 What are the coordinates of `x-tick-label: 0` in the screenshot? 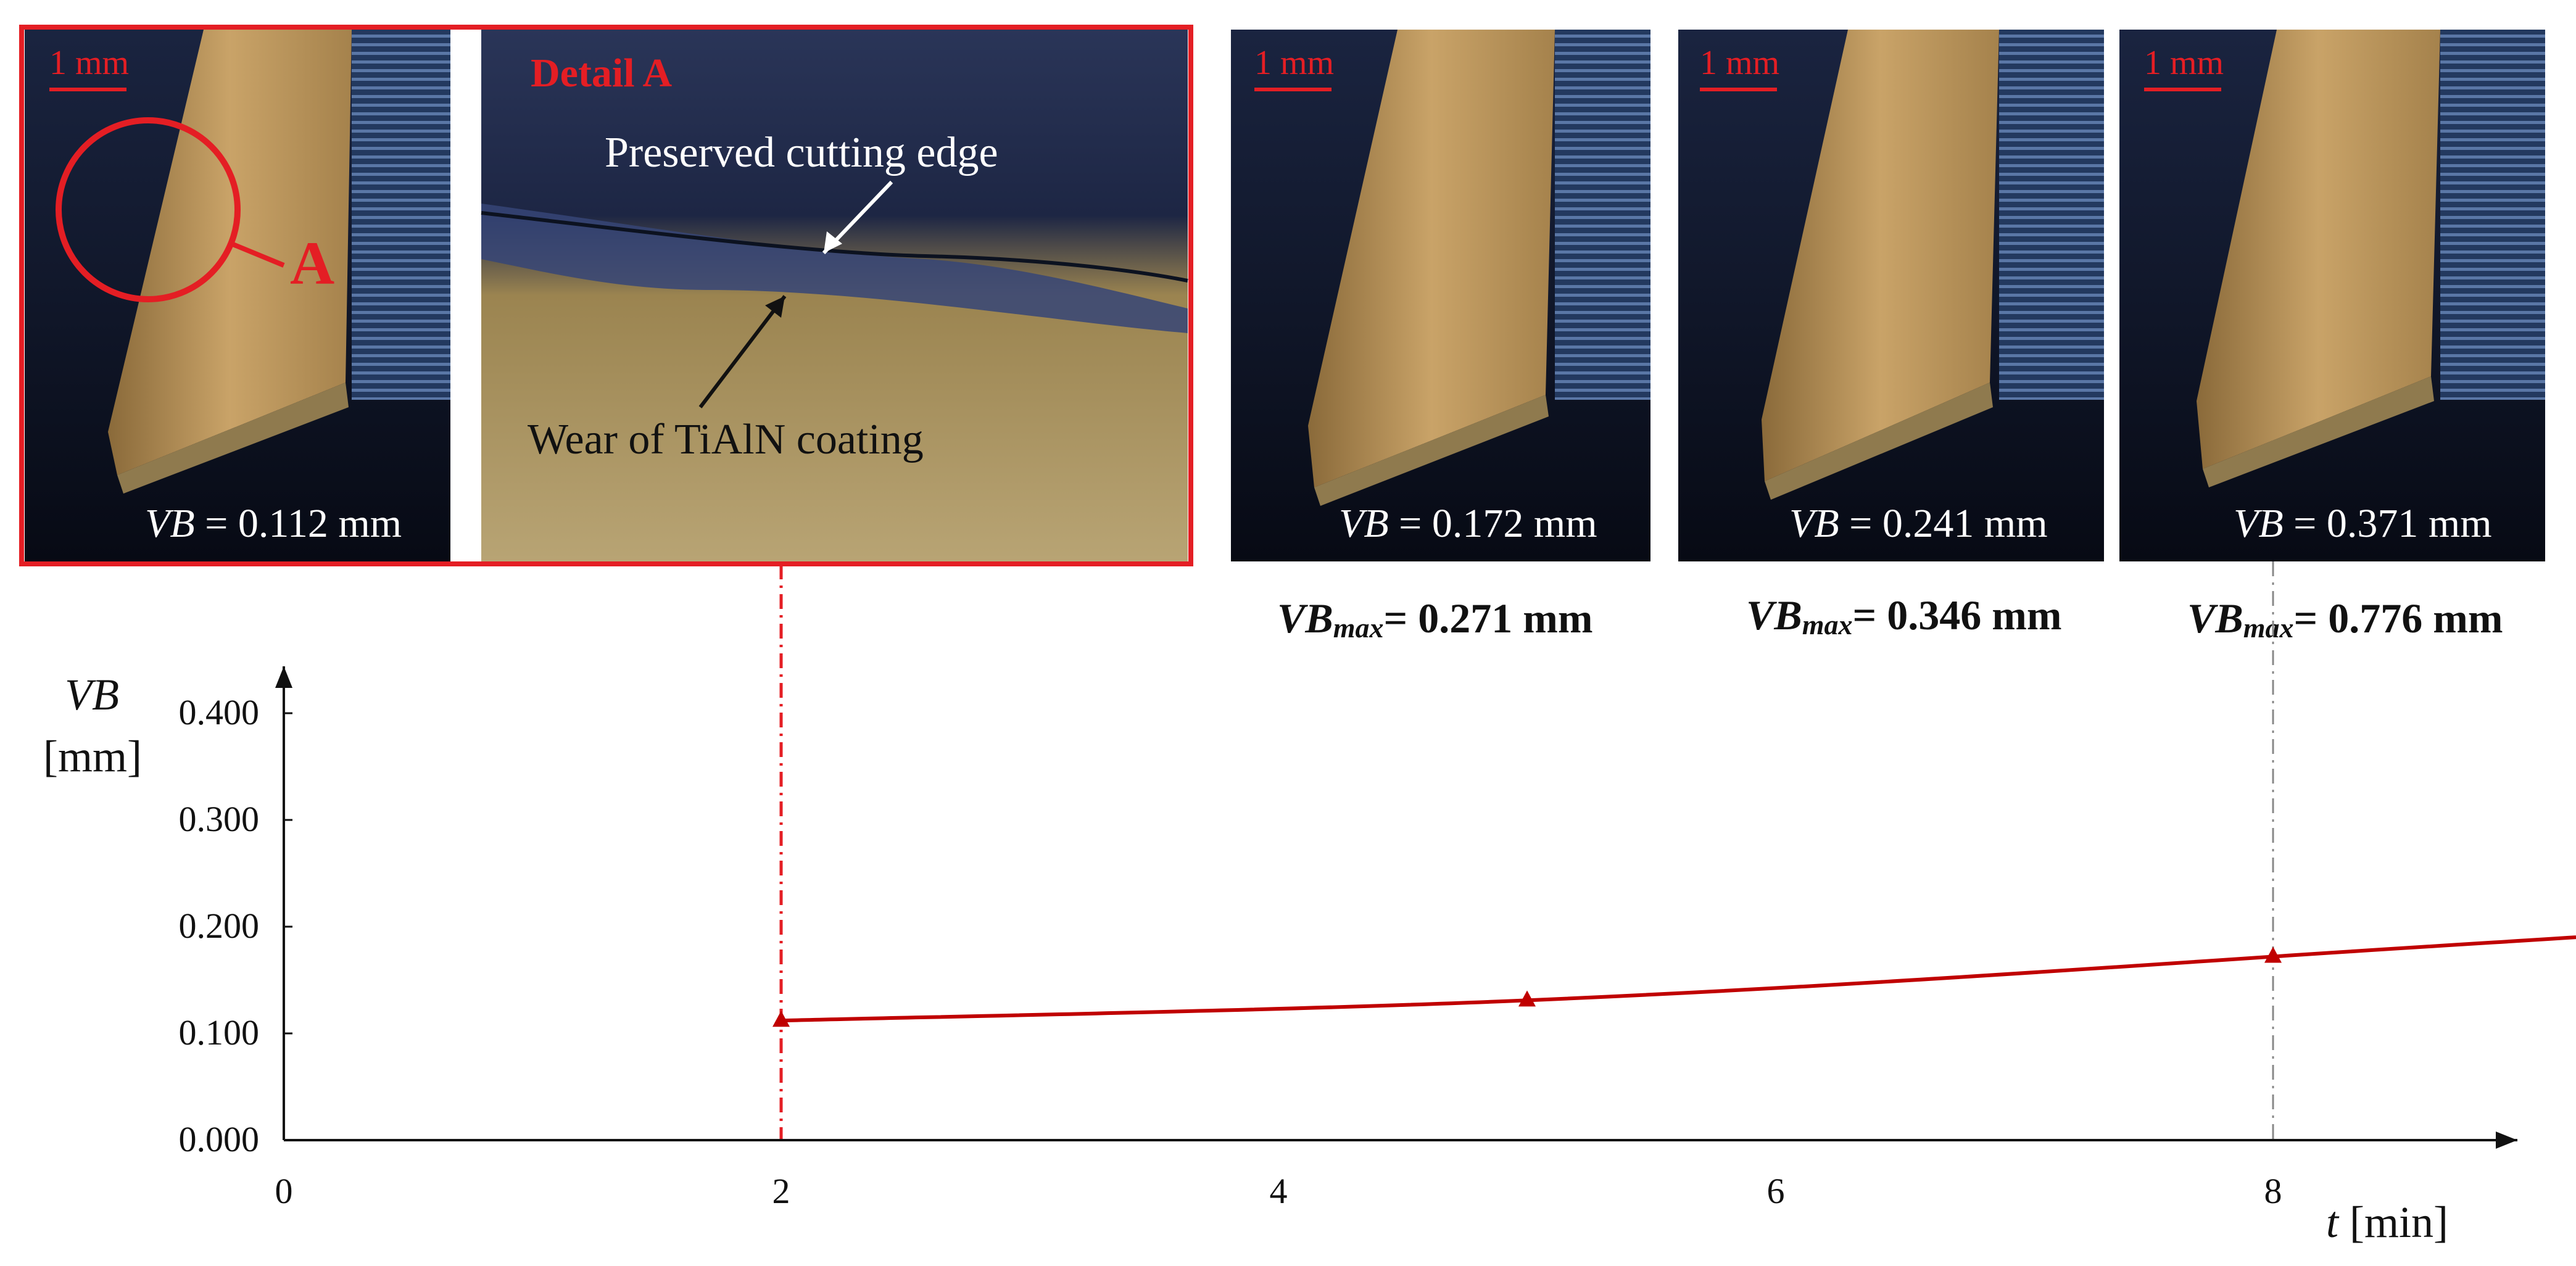 It's located at (284, 1191).